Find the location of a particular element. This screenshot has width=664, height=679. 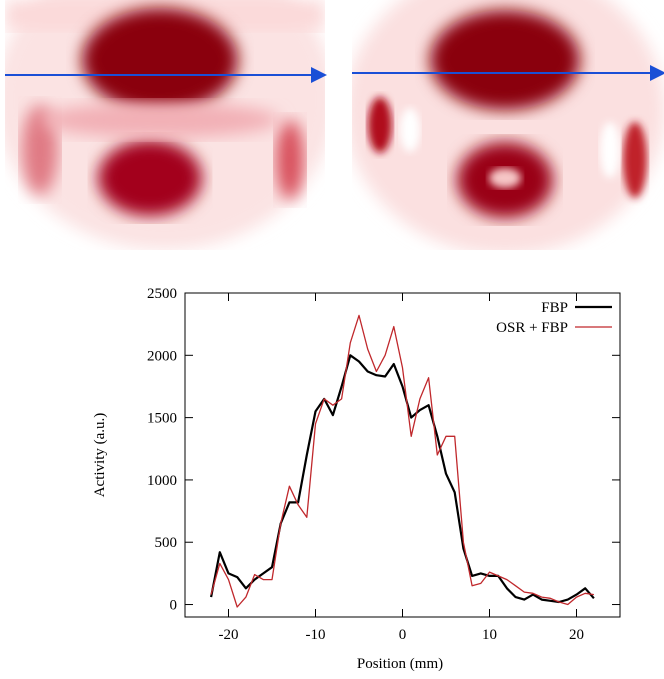

y-tick-label: 1000 is located at coordinates (162, 481).